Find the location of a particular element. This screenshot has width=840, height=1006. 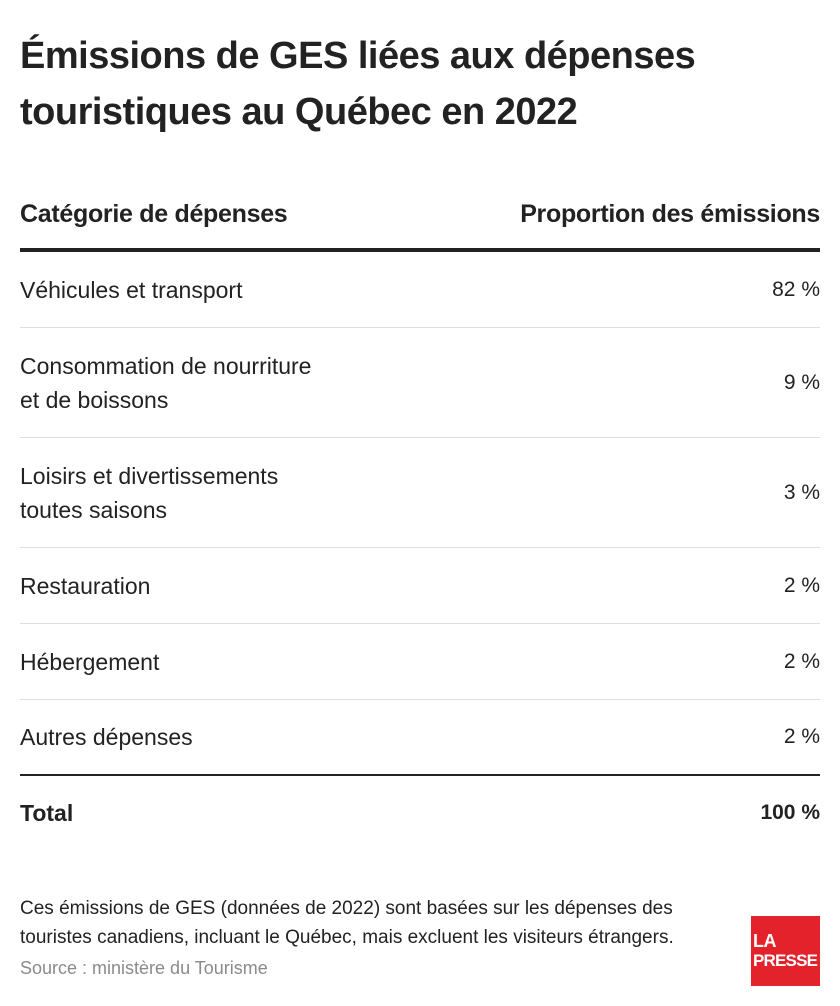

table-row: Autres dépenses 2 % is located at coordinates (420, 738).